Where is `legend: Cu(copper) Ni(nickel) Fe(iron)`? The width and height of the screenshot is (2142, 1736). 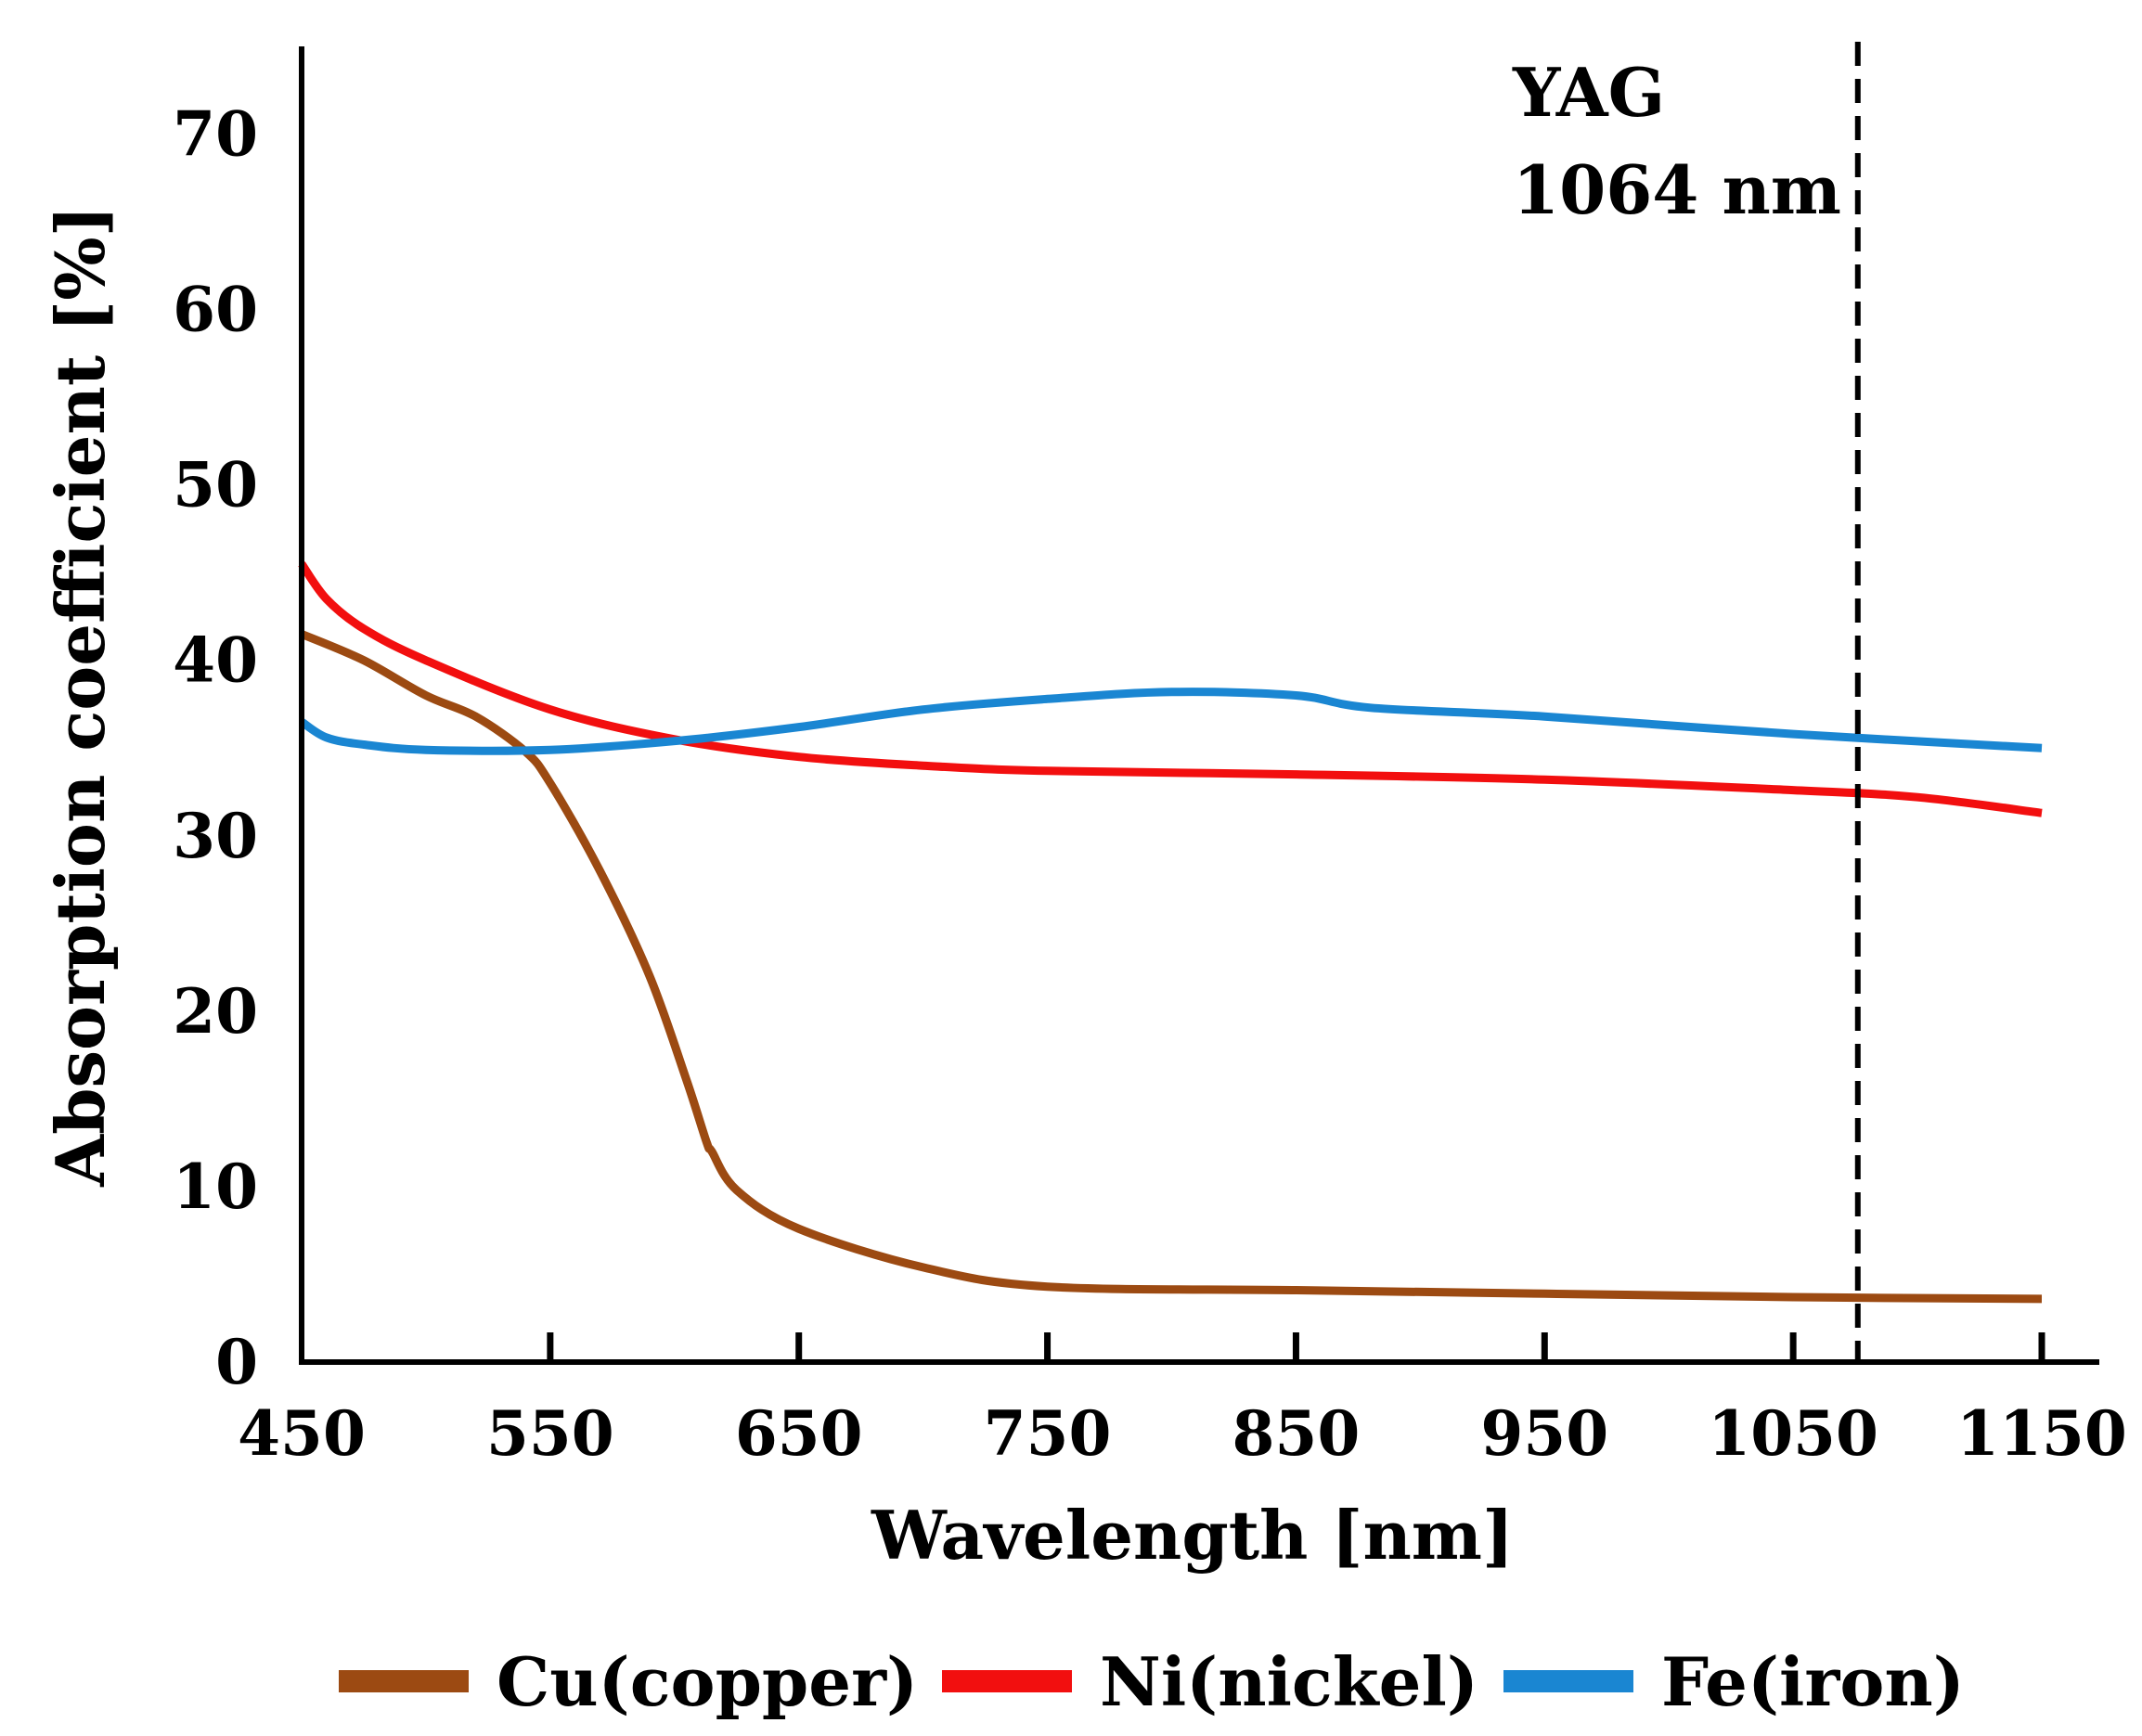
legend: Cu(copper) Ni(nickel) Fe(iron) is located at coordinates (1152, 1681).